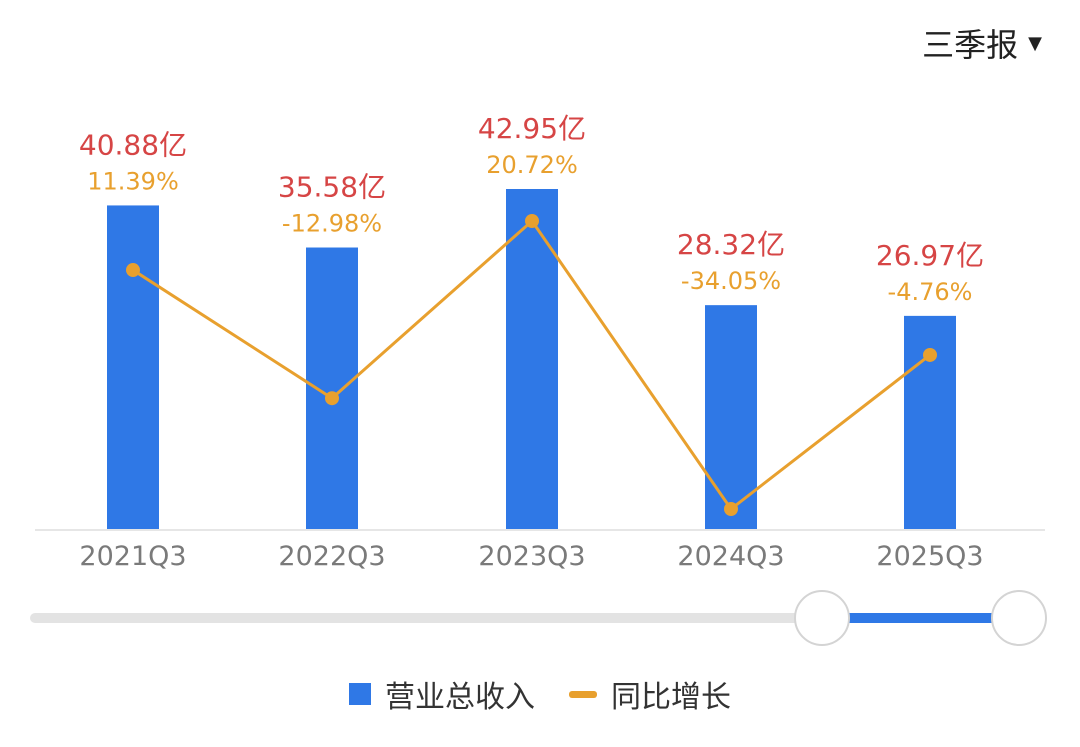  Describe the element at coordinates (532, 165) in the screenshot. I see `growth-pct-label: 20.72%` at that location.